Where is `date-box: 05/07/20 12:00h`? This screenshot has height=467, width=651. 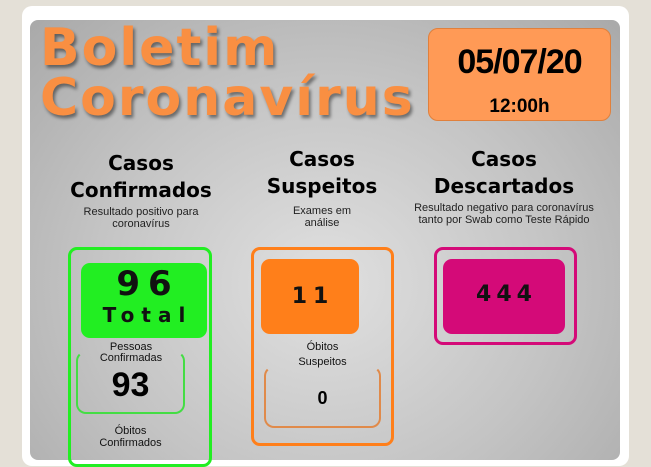 date-box: 05/07/20 12:00h is located at coordinates (519, 74).